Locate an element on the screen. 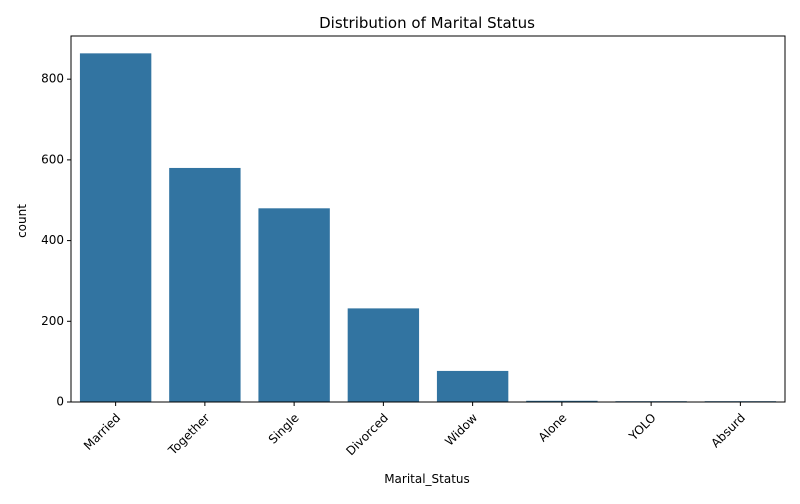 This screenshot has width=800, height=504. y-tick-label: 400 is located at coordinates (52, 240).